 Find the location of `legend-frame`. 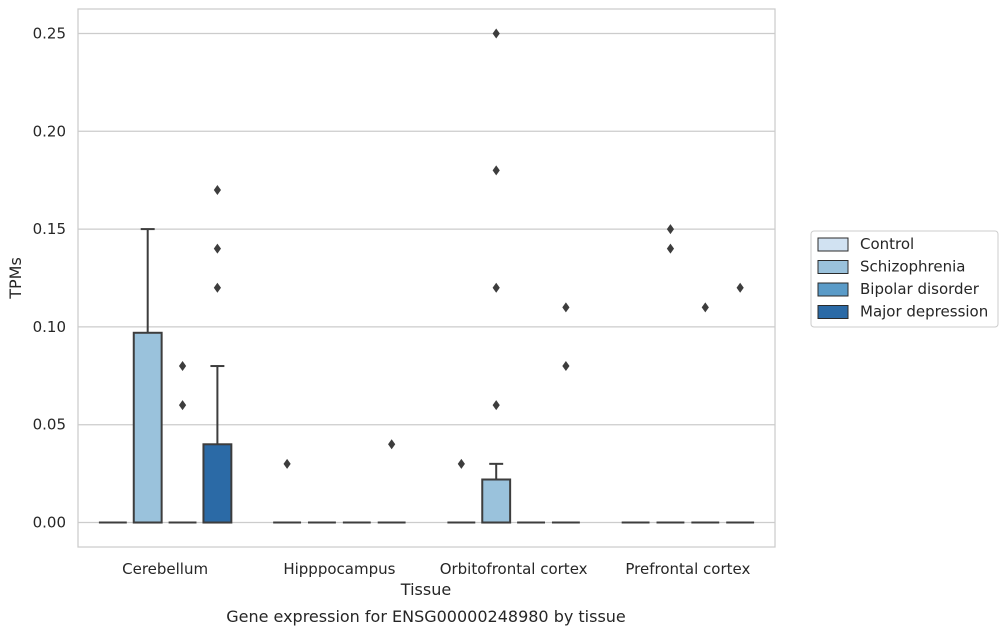

legend-frame is located at coordinates (904, 279).